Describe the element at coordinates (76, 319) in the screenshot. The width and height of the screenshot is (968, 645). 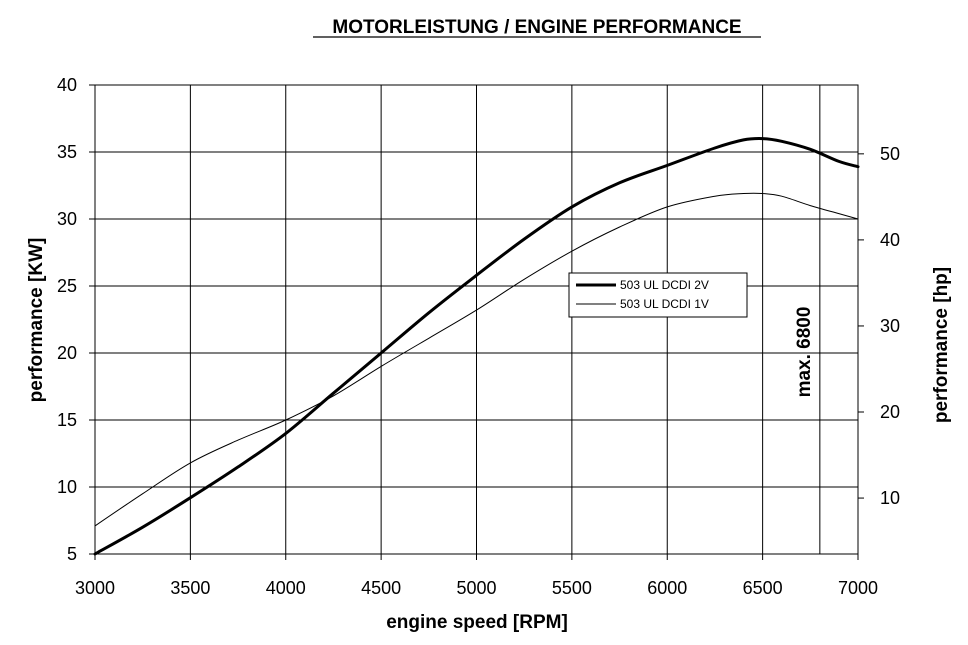
I see `y-axis-ticks: 5 10 15 20 25 30 35 40` at that location.